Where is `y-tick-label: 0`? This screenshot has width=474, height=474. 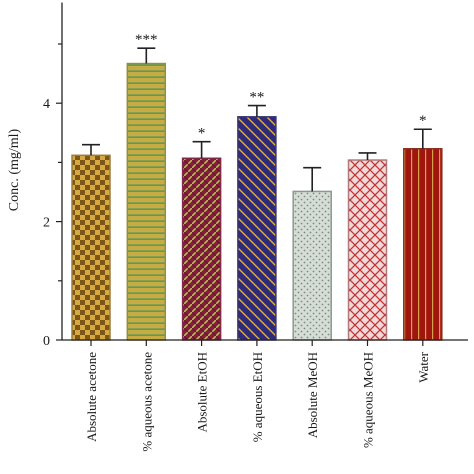 y-tick-label: 0 is located at coordinates (46, 341).